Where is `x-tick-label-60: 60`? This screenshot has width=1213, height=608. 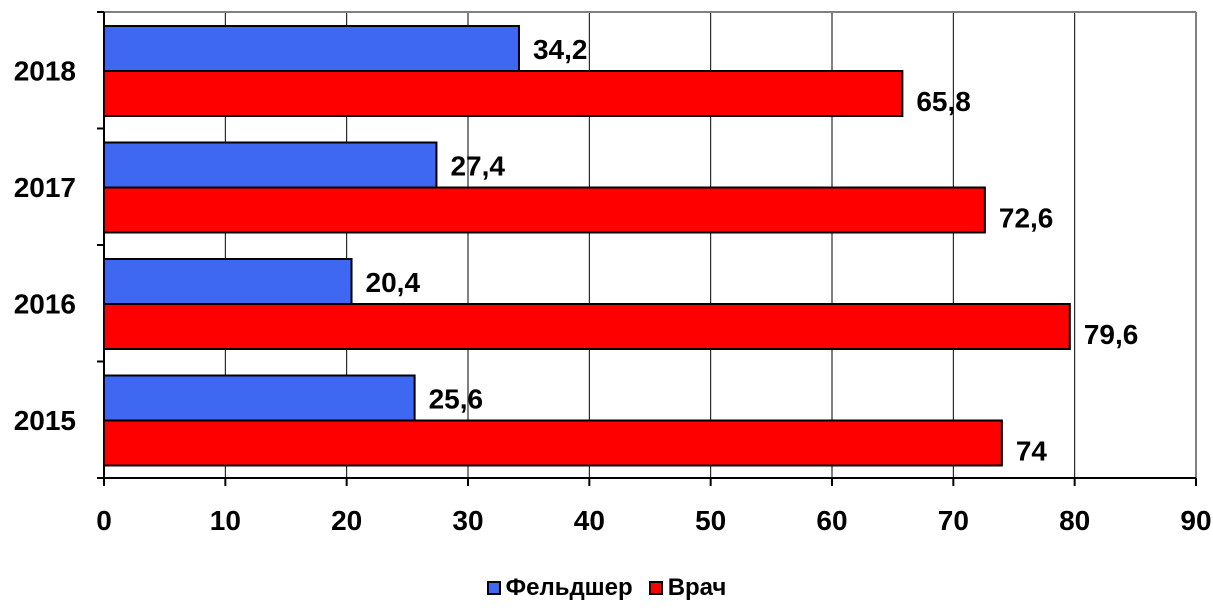 x-tick-label-60: 60 is located at coordinates (831, 520).